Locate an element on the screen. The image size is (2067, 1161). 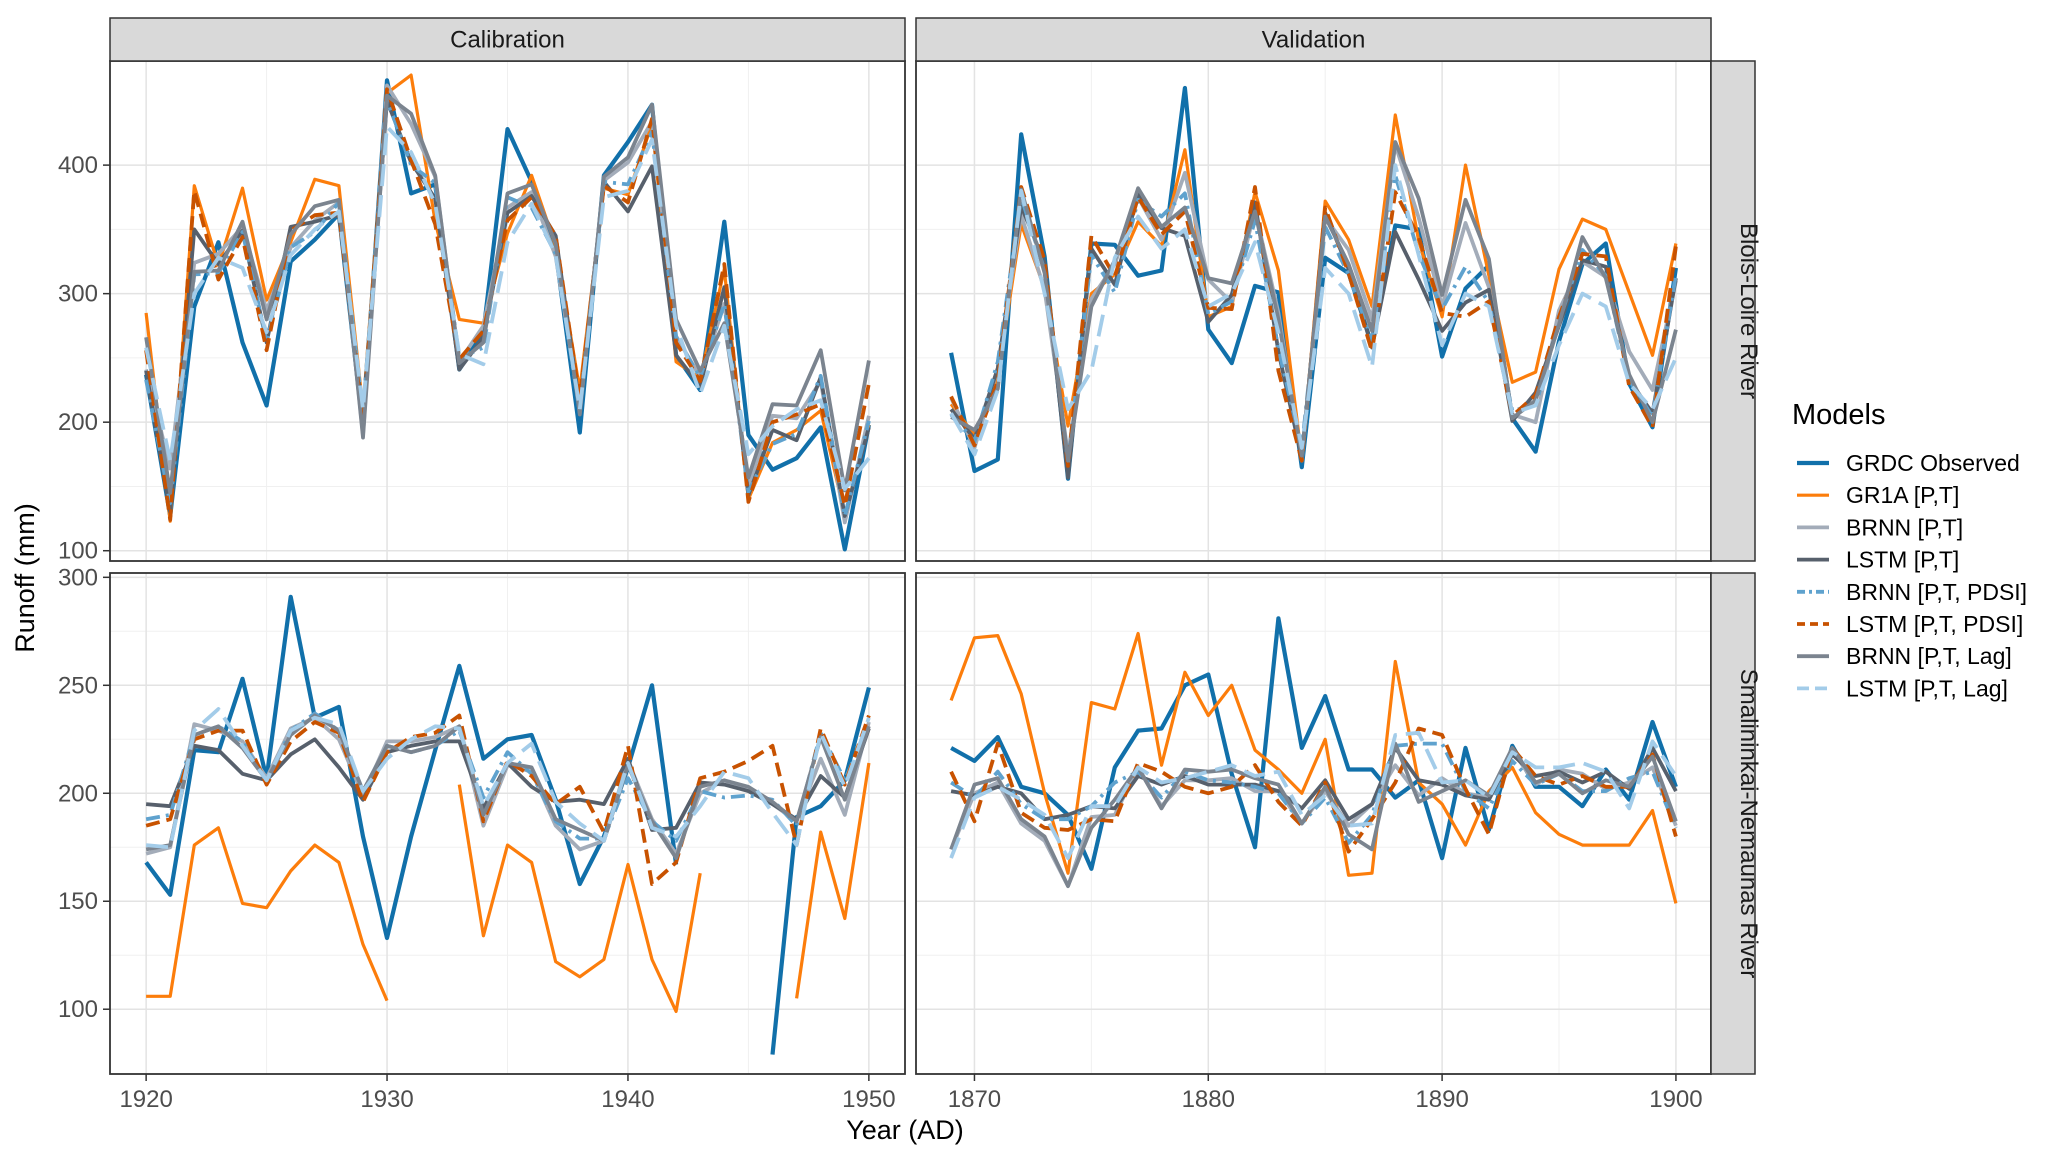
strip-validation is located at coordinates (1313, 39).